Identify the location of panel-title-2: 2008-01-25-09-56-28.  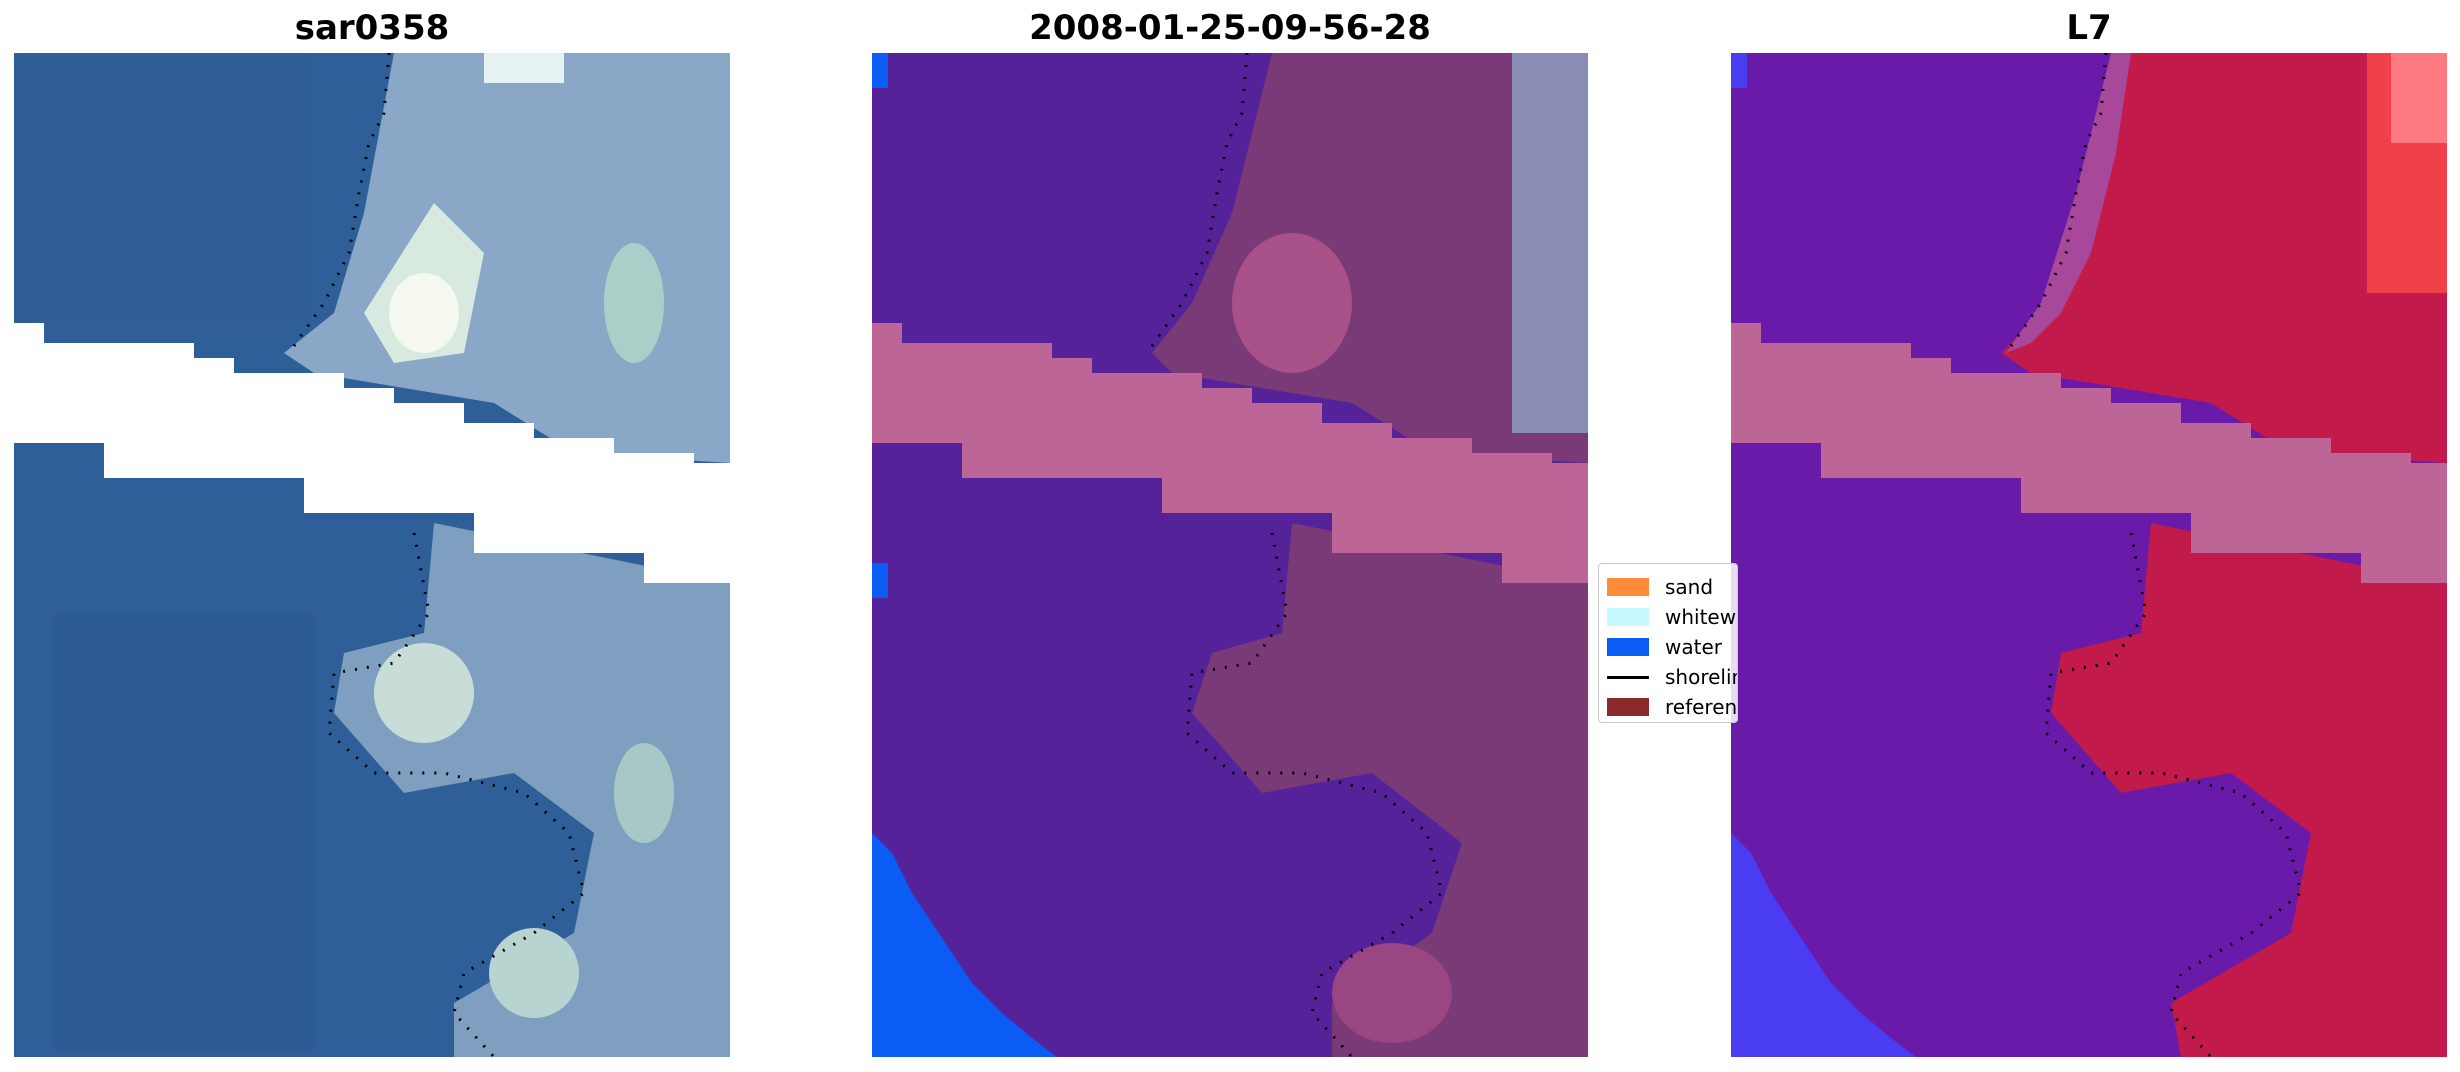
(1230, 28).